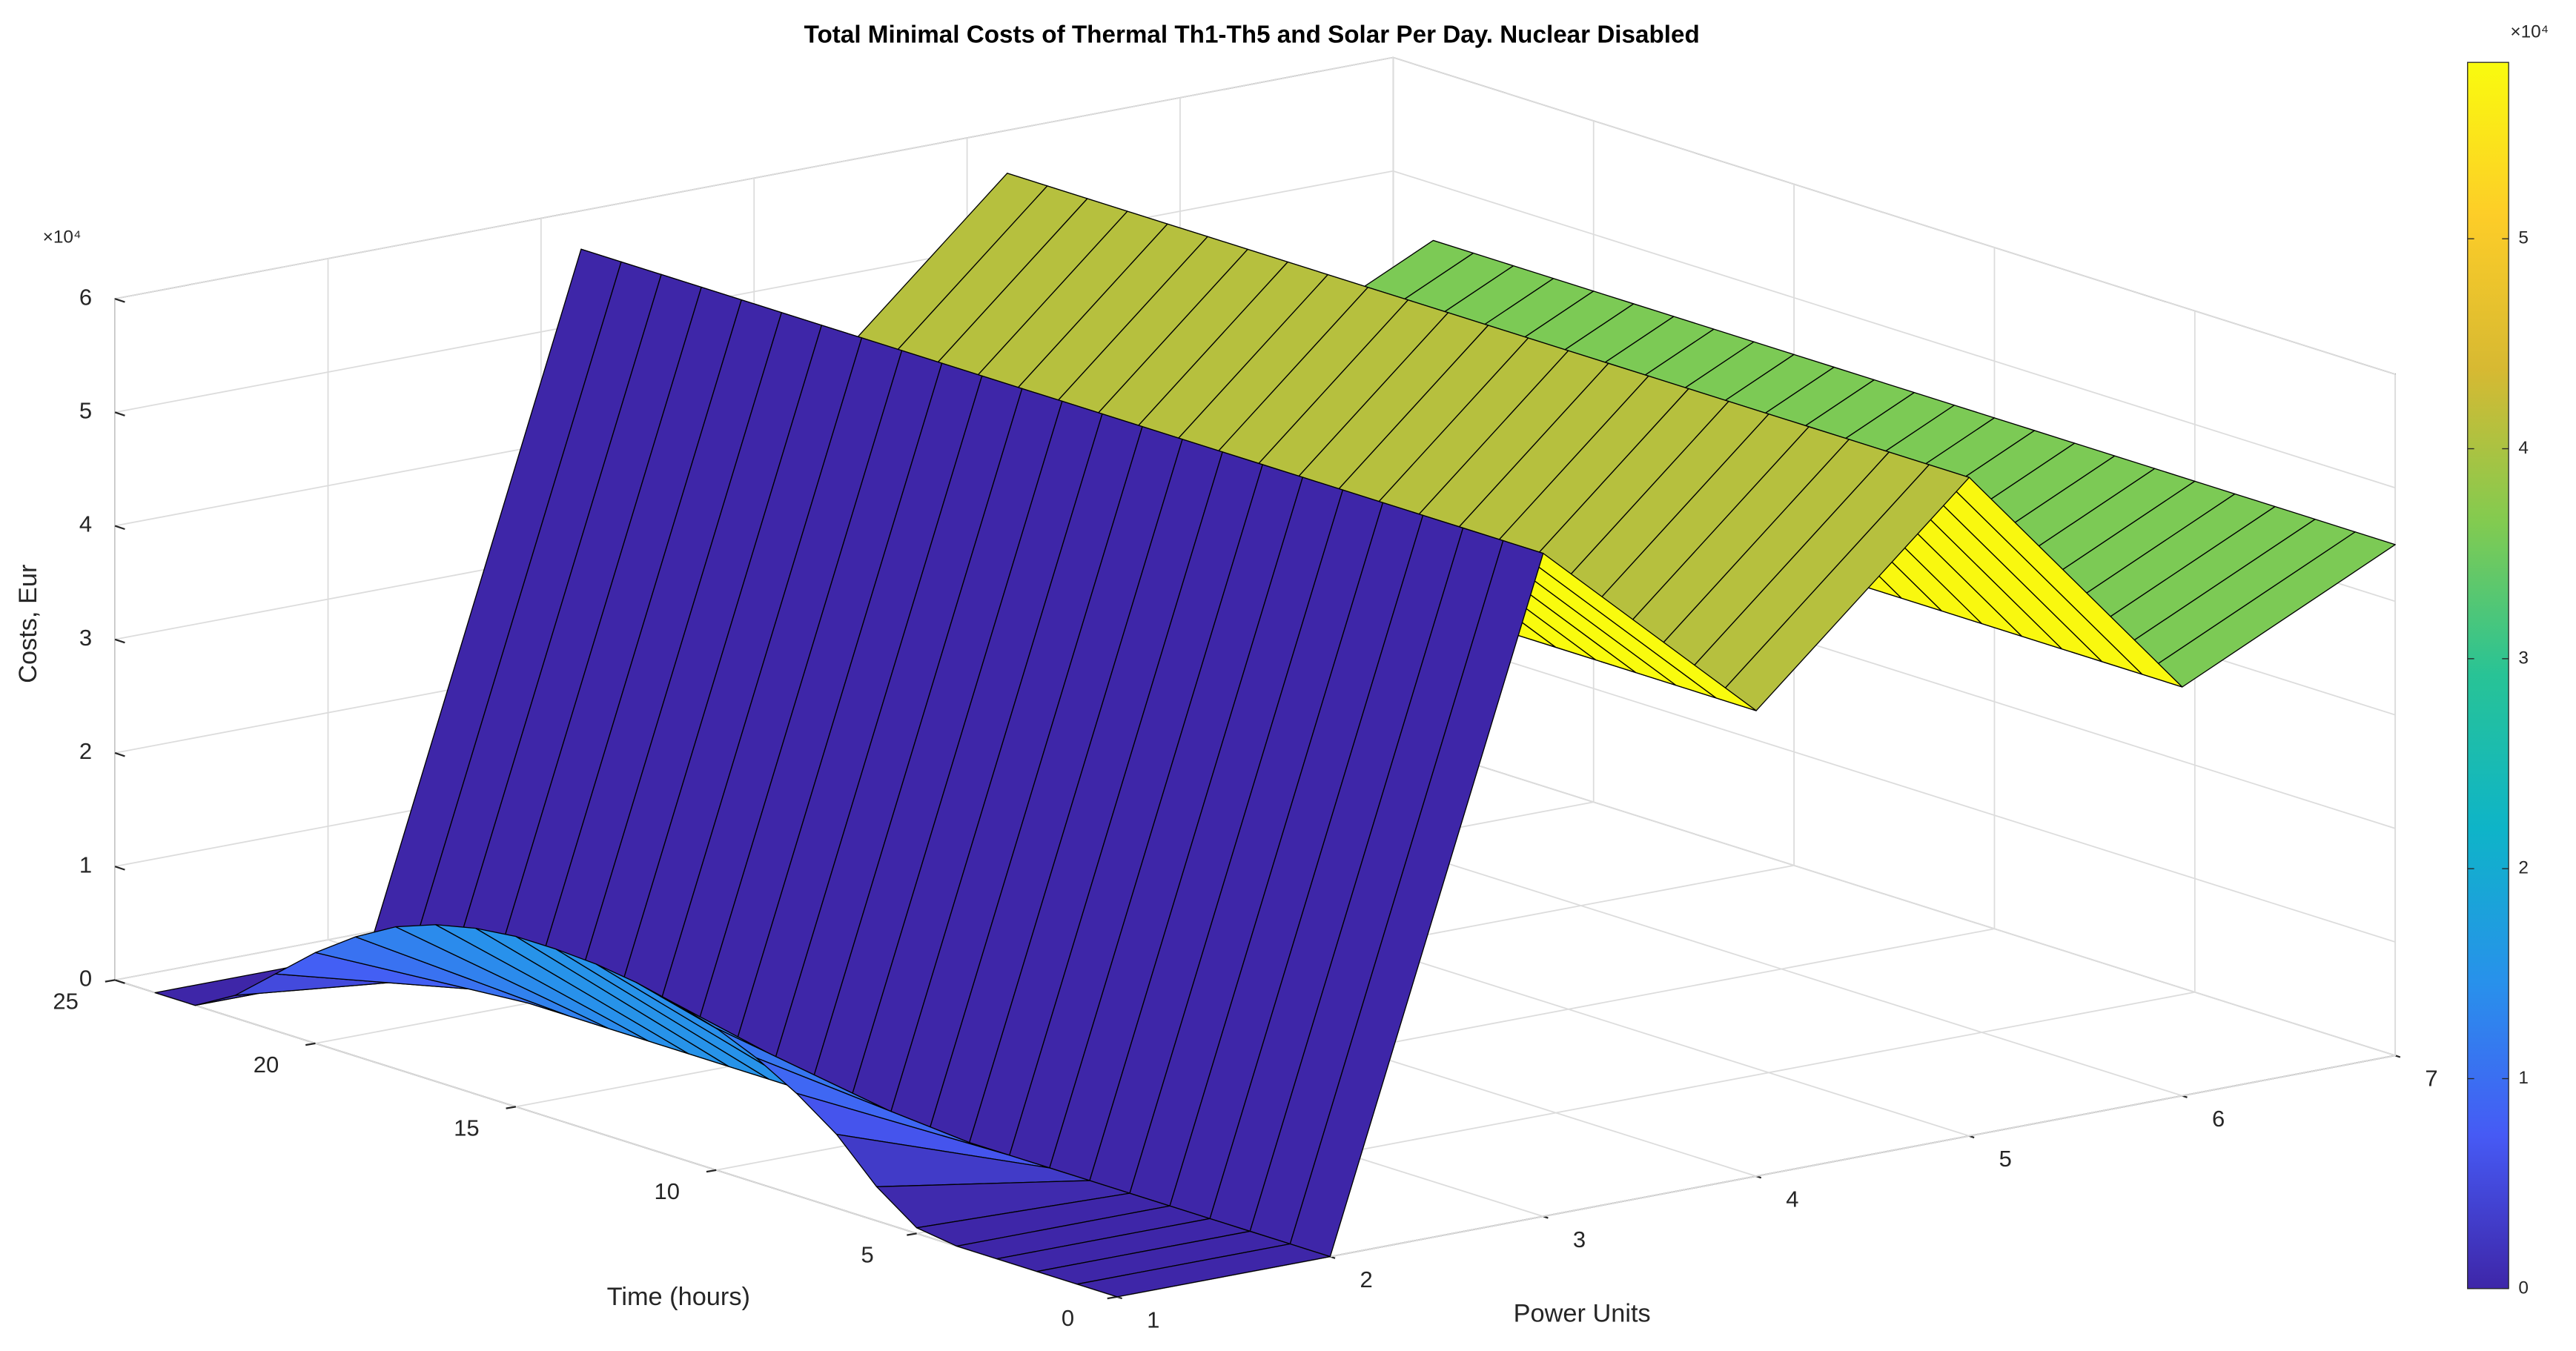 The image size is (2576, 1351). I want to click on z-tick-label: 5, so click(85, 411).